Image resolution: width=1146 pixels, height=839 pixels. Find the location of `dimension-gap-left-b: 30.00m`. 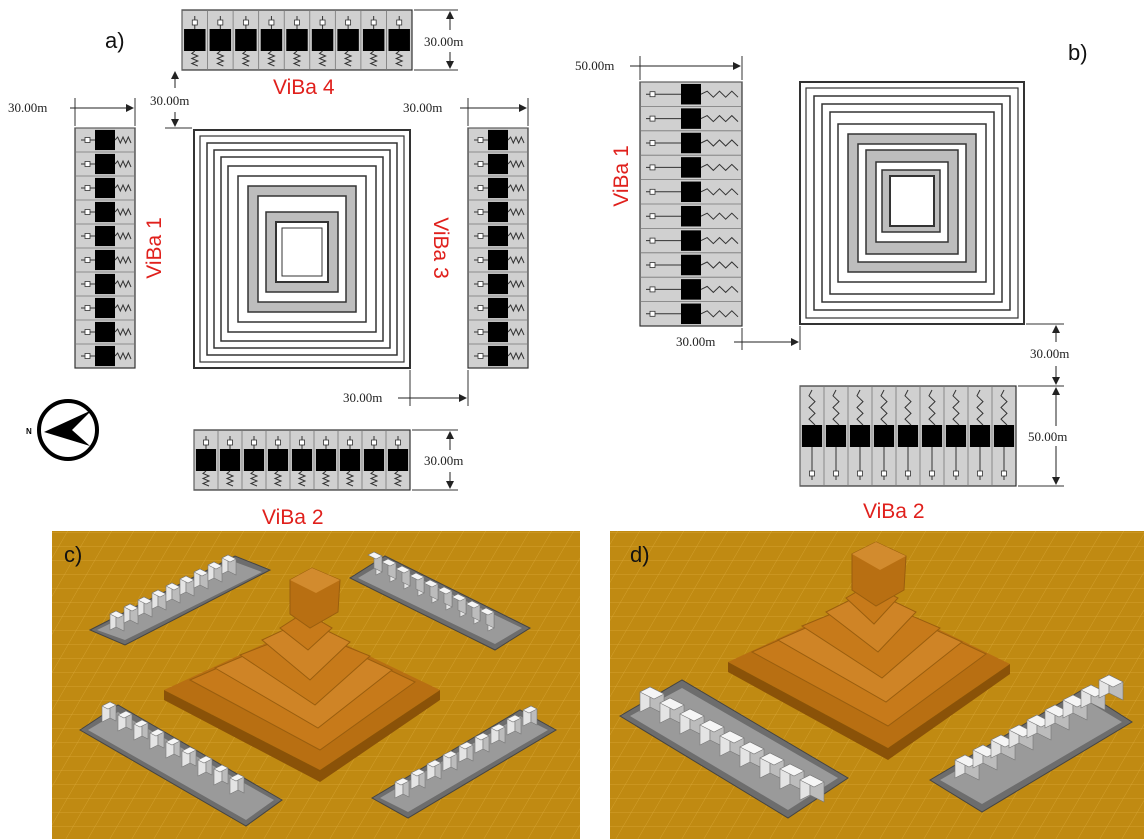

dimension-gap-left-b: 30.00m is located at coordinates (738, 338).